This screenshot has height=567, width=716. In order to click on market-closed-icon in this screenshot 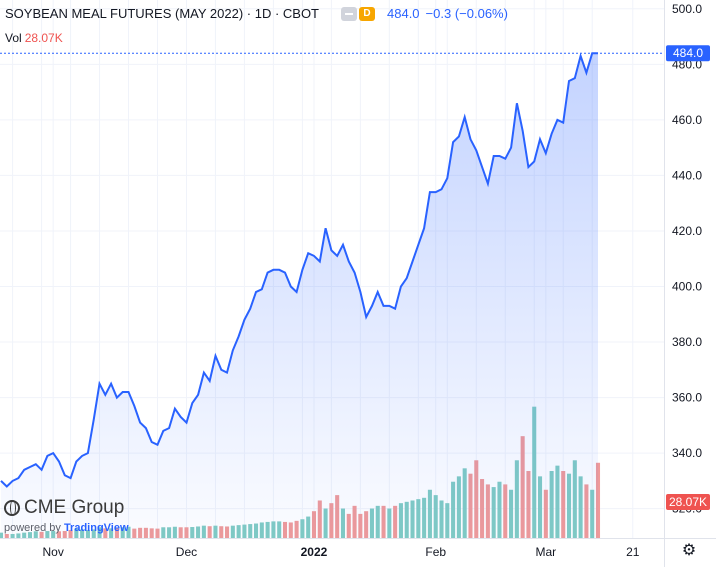, I will do `click(349, 13)`.